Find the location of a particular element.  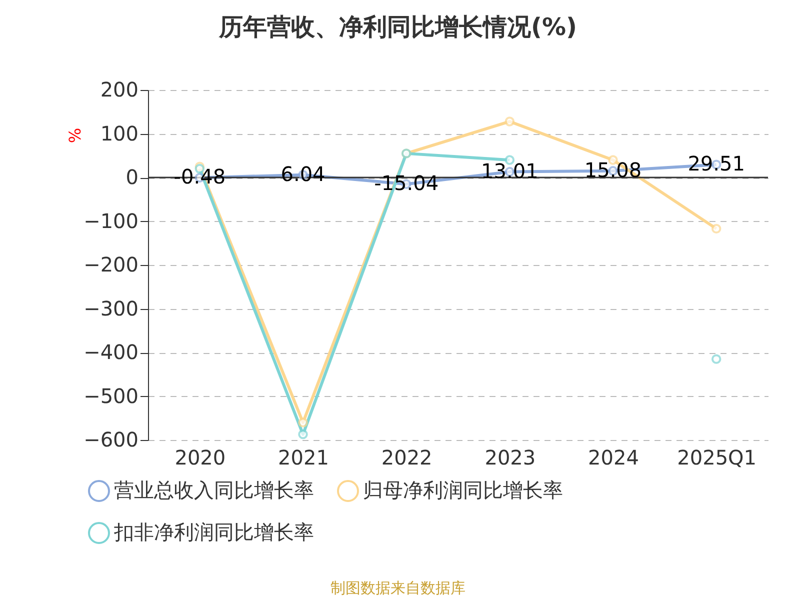

legend-label: 归母净利润同比增长率 is located at coordinates (463, 490).